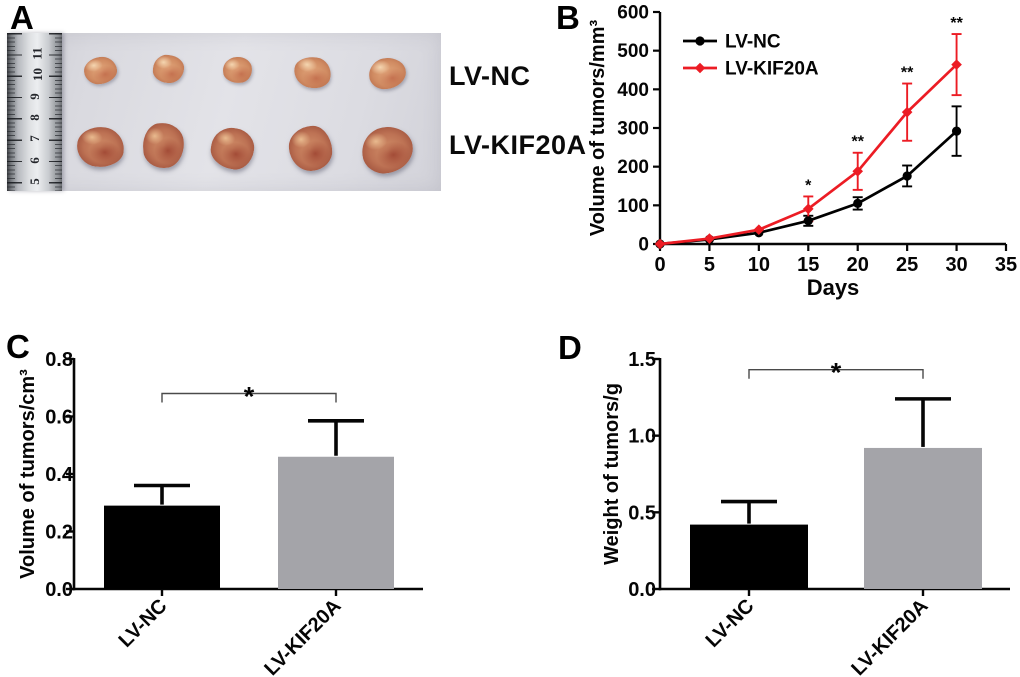 The image size is (1020, 677). What do you see at coordinates (59, 475) in the screenshot?
I see `y-tick-label: 0.4` at bounding box center [59, 475].